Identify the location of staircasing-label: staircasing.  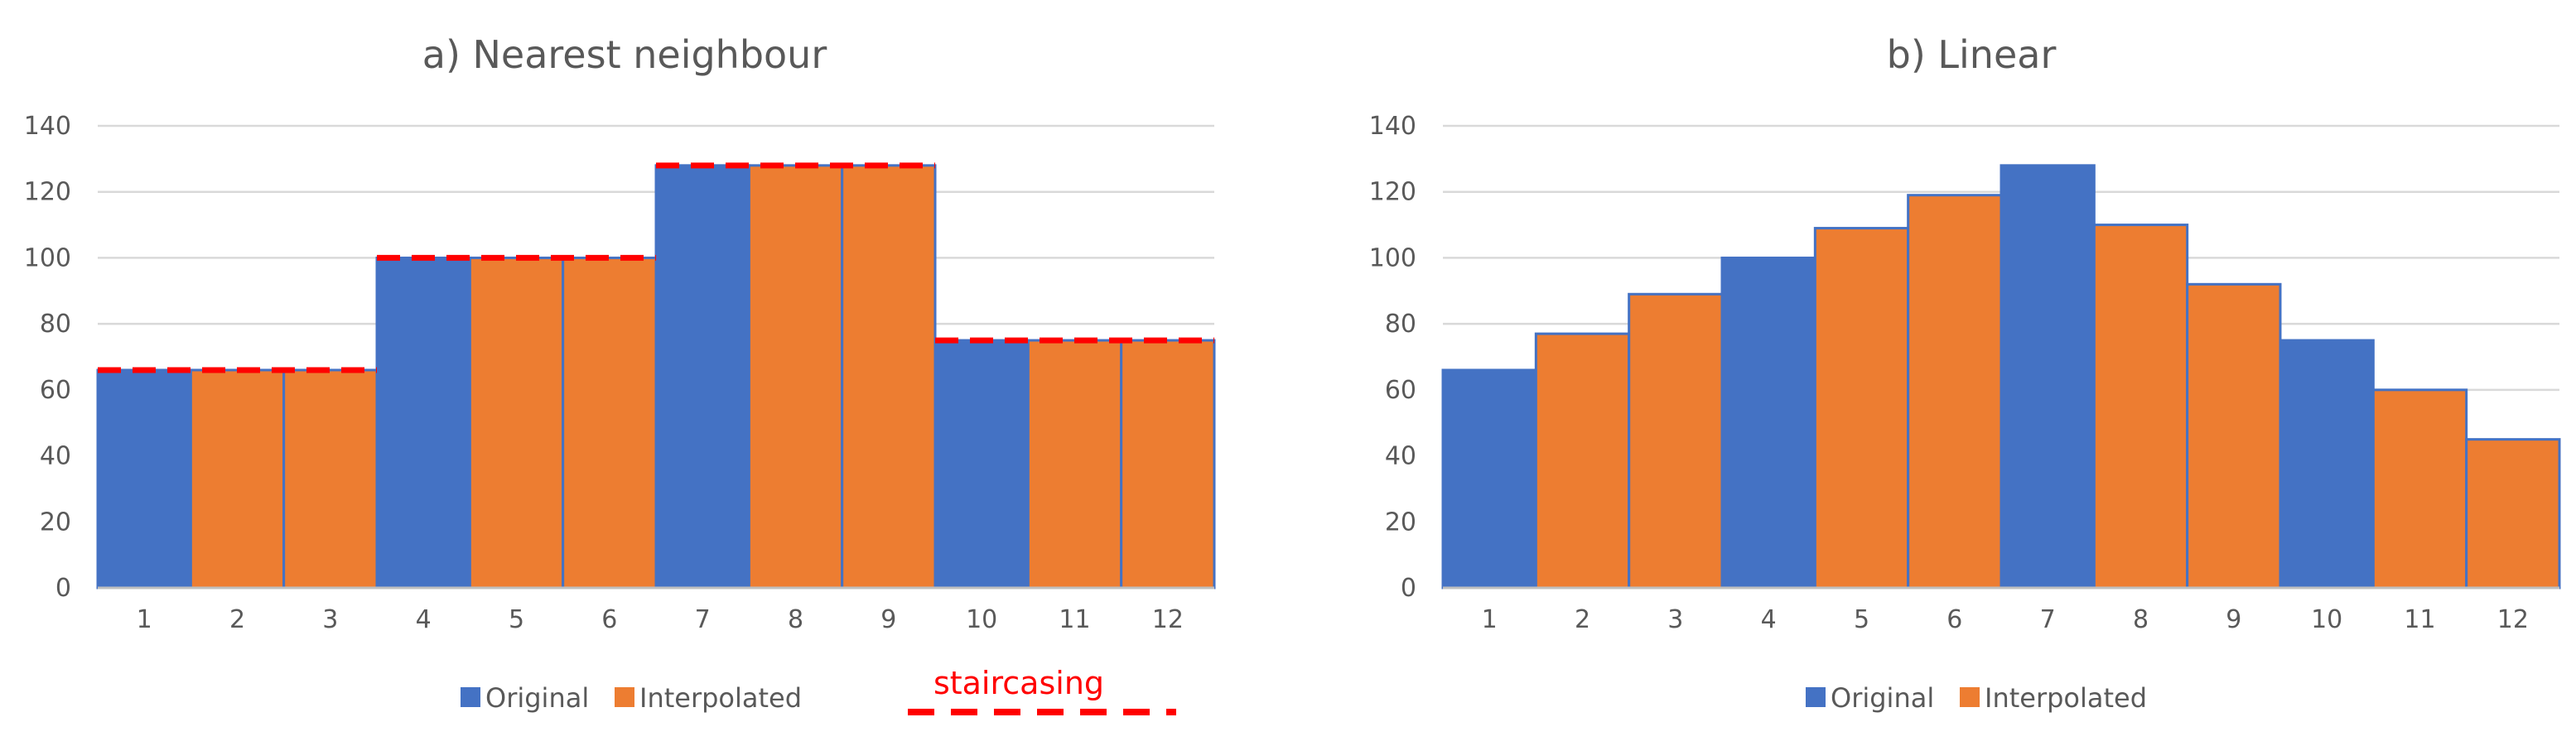
(1018, 683).